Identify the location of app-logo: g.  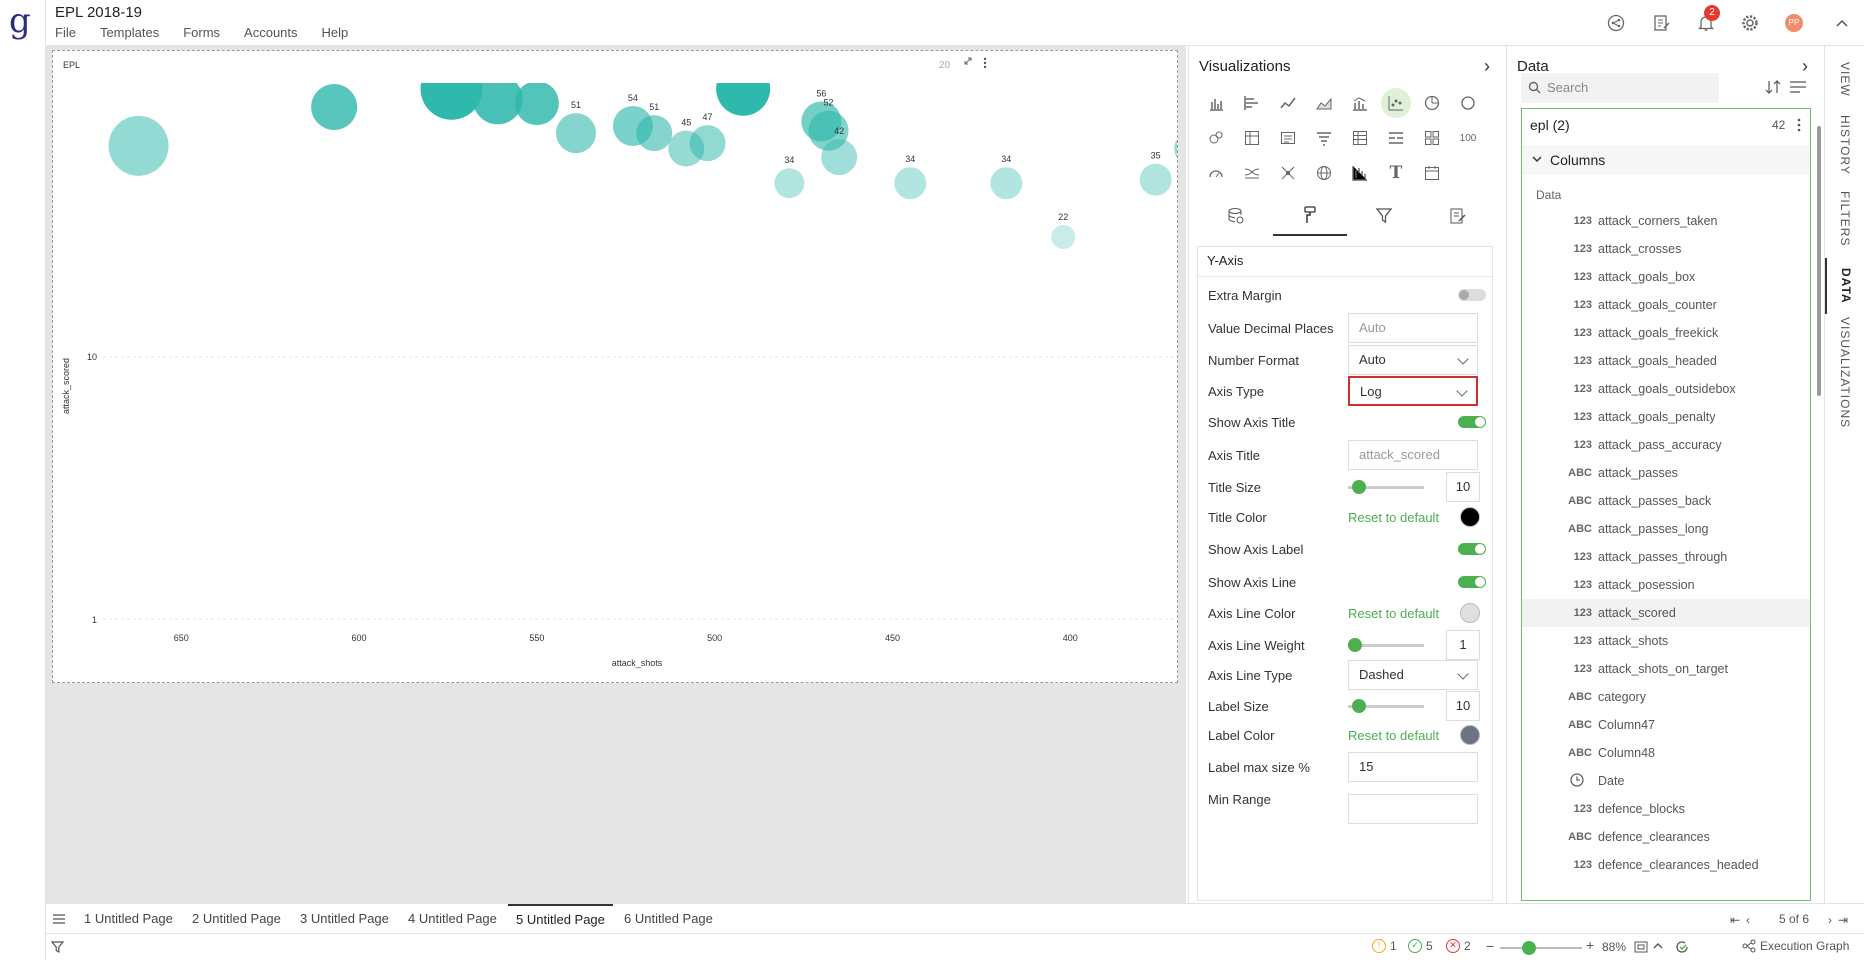
(20, 21).